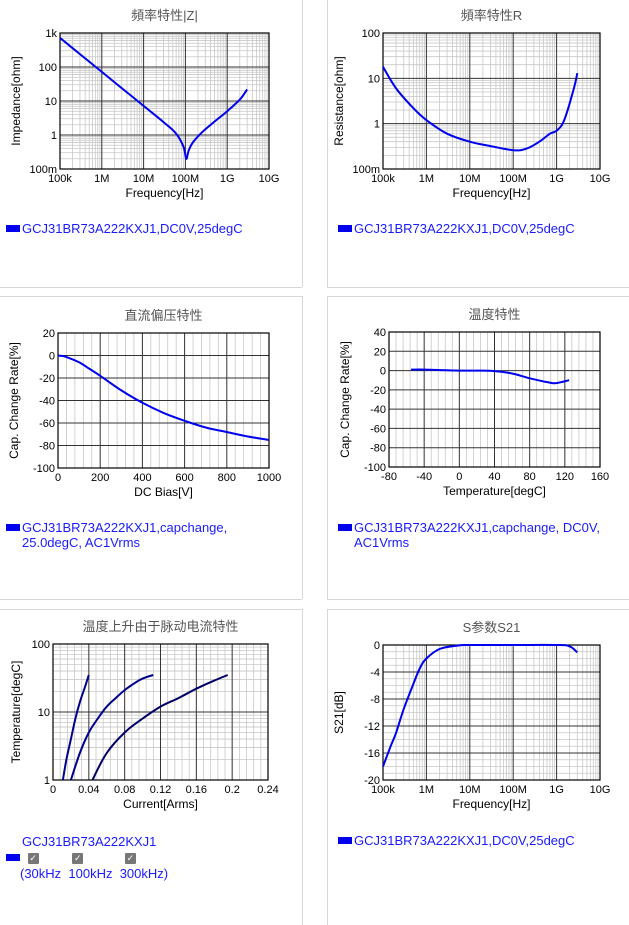 The image size is (629, 925). I want to click on x-tick-label: 160, so click(600, 477).